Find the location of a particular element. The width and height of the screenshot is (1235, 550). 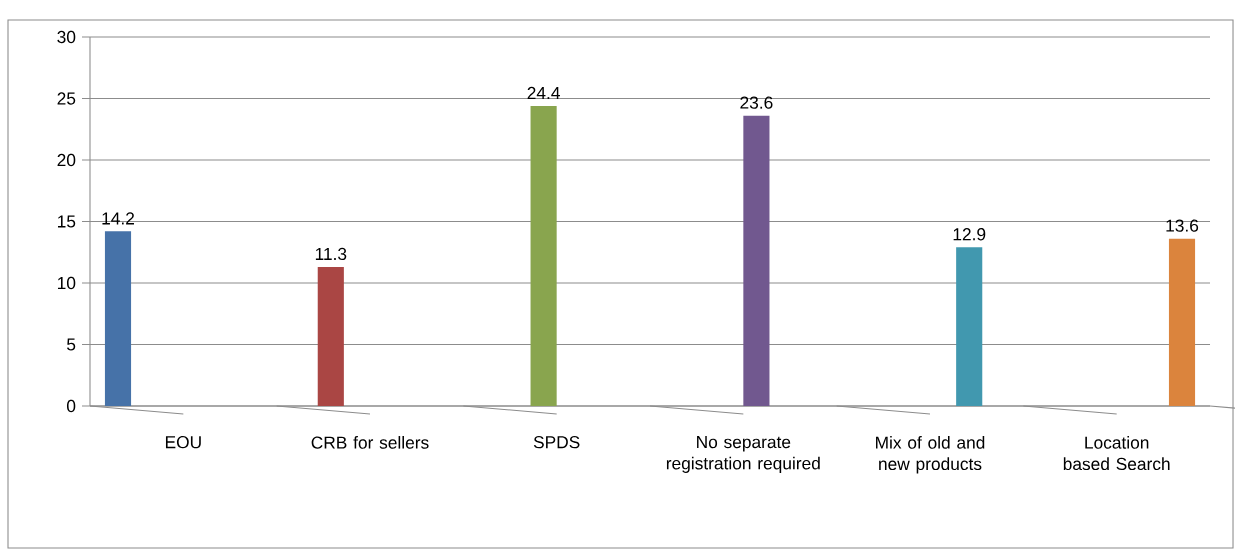

x-tick-label: Location based Search is located at coordinates (1116, 453).